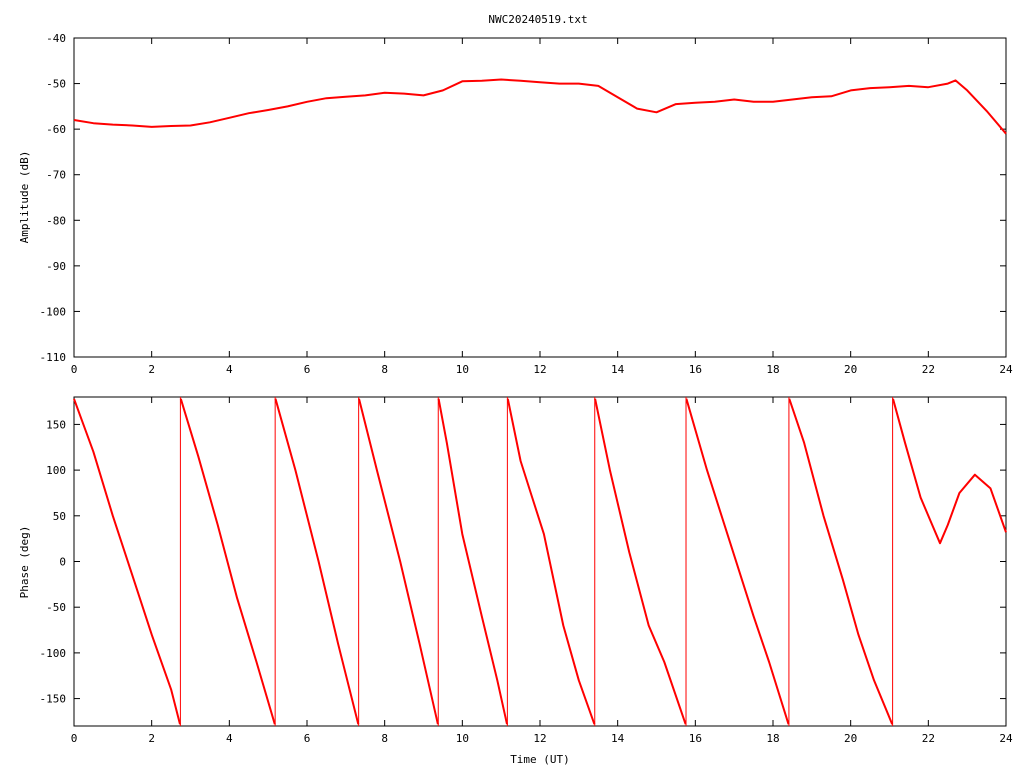 Image resolution: width=1024 pixels, height=768 pixels. What do you see at coordinates (56, 266) in the screenshot?
I see `amplitude-y-tick-label: -90` at bounding box center [56, 266].